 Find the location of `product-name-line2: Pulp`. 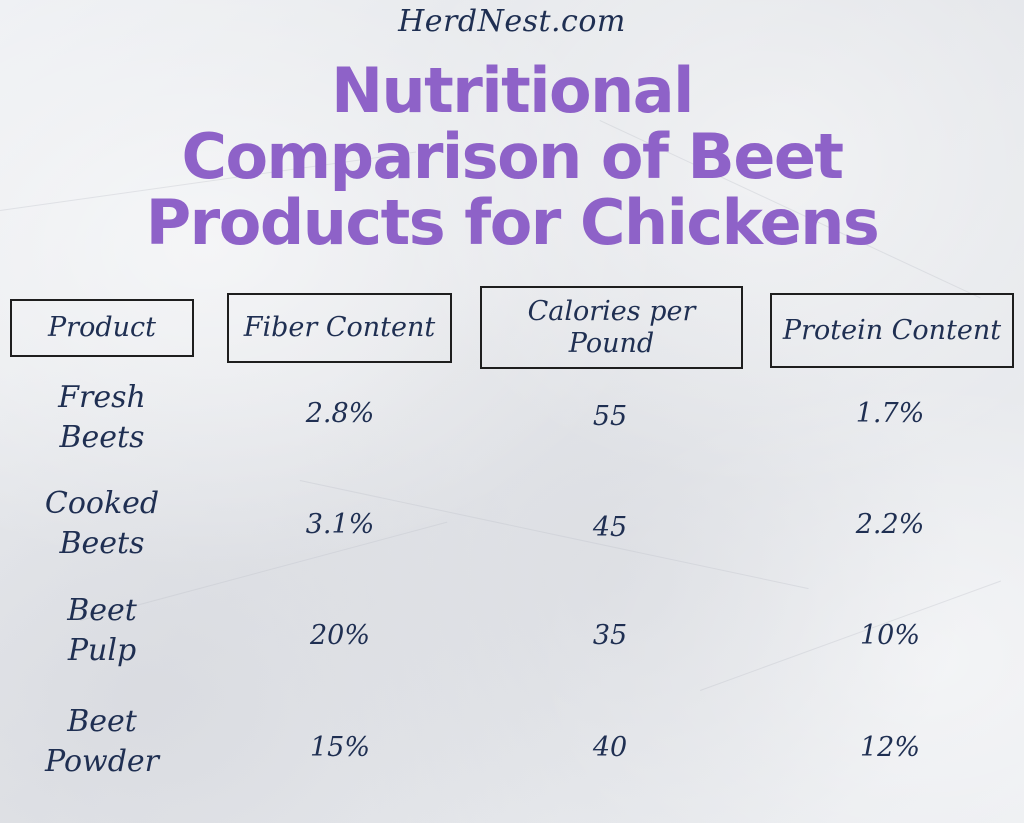

product-name-line2: Pulp is located at coordinates (102, 650).